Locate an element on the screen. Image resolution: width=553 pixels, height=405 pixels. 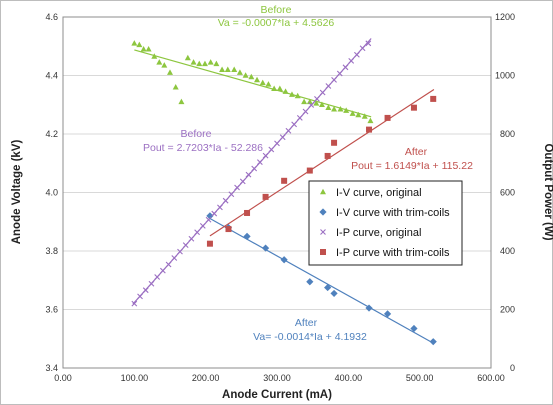
y-left-tick-label: 4.0 is located at coordinates (51, 193).